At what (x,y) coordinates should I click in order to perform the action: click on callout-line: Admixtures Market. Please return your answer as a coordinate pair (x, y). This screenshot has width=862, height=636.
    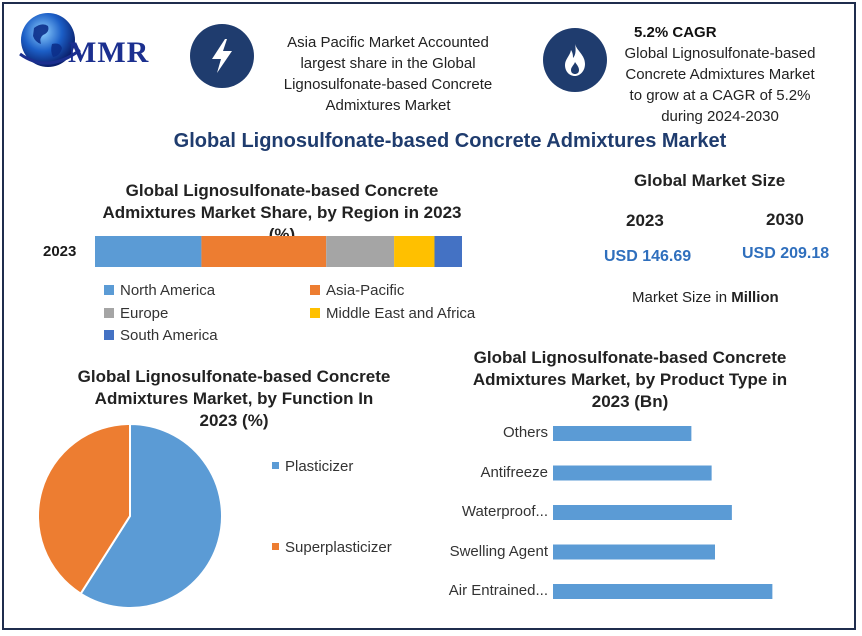
    Looking at the image, I should click on (388, 105).